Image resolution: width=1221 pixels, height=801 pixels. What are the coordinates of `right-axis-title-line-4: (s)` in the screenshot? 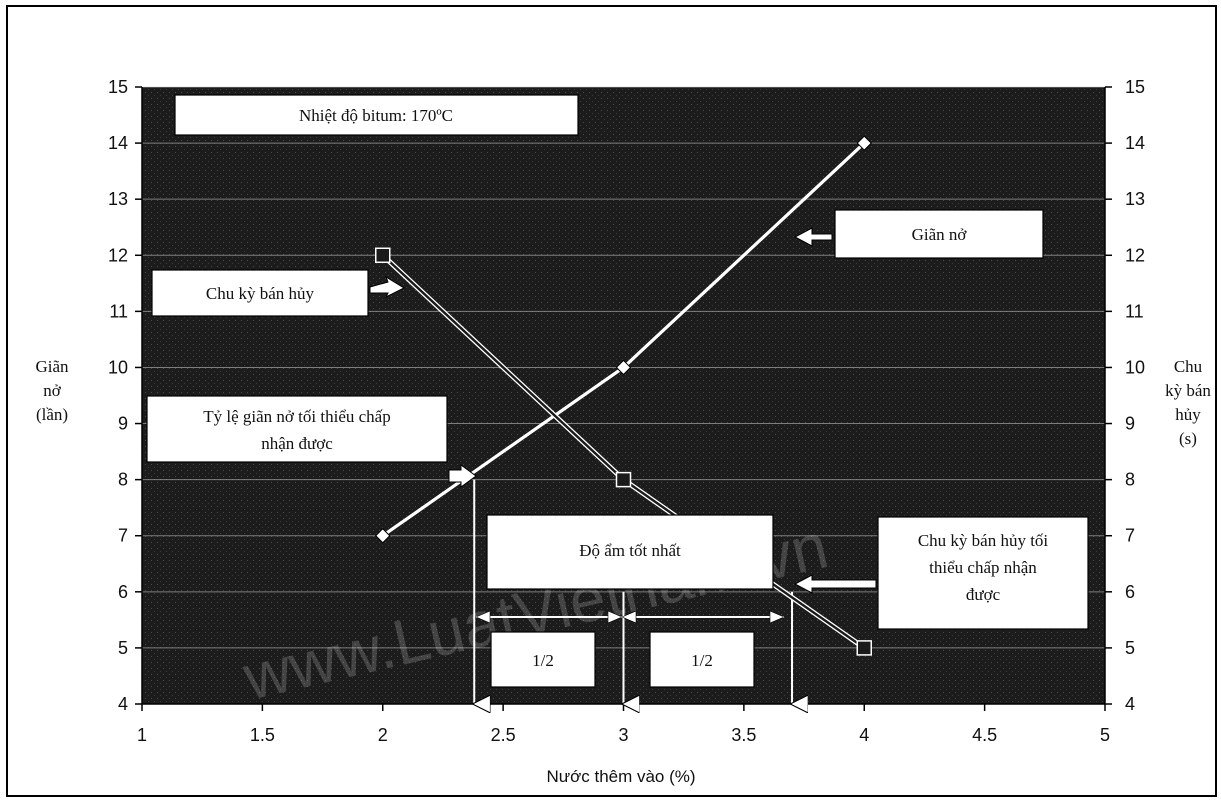 It's located at (1188, 438).